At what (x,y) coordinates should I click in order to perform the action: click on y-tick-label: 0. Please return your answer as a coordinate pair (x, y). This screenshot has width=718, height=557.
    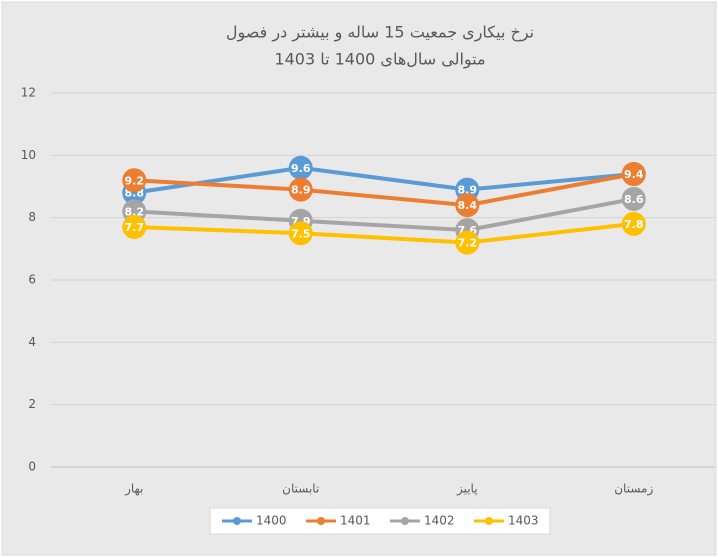
    Looking at the image, I should click on (32, 467).